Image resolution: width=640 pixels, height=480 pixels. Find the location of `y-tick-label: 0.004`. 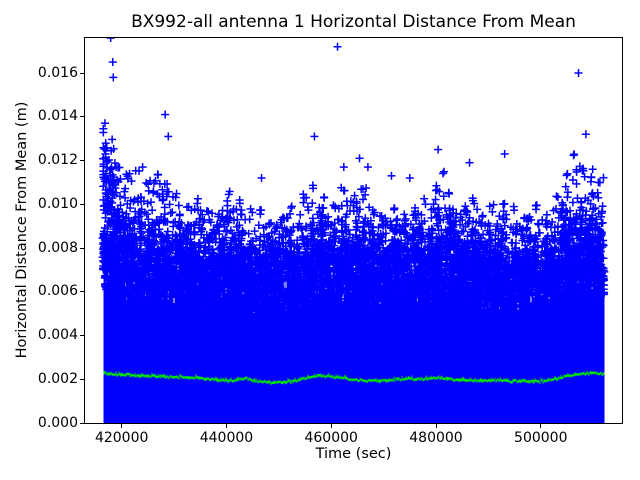

y-tick-label: 0.004 is located at coordinates (57, 335).